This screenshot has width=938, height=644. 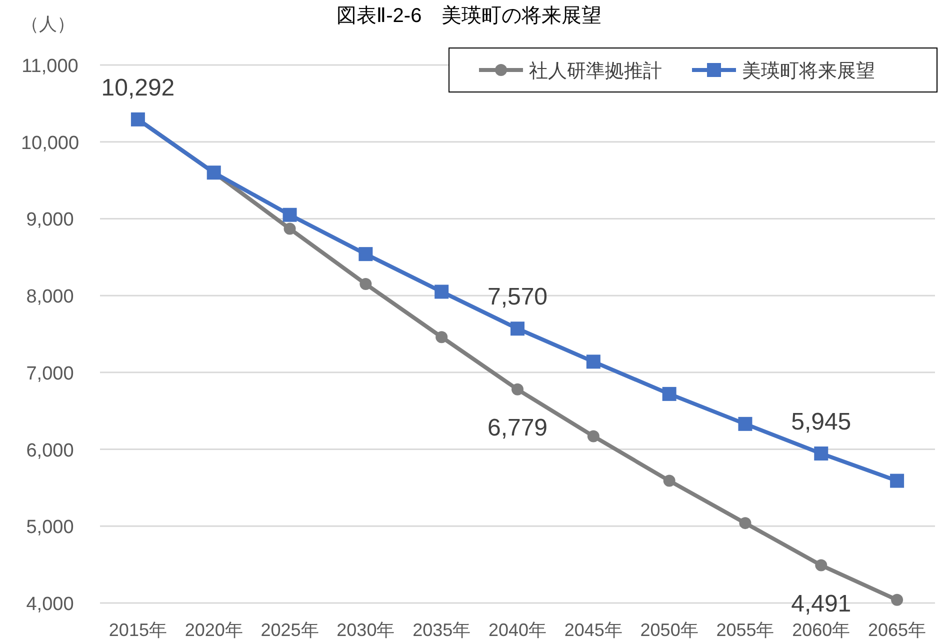 What do you see at coordinates (808, 71) in the screenshot?
I see `legend-label: 美瑛町将来展望` at bounding box center [808, 71].